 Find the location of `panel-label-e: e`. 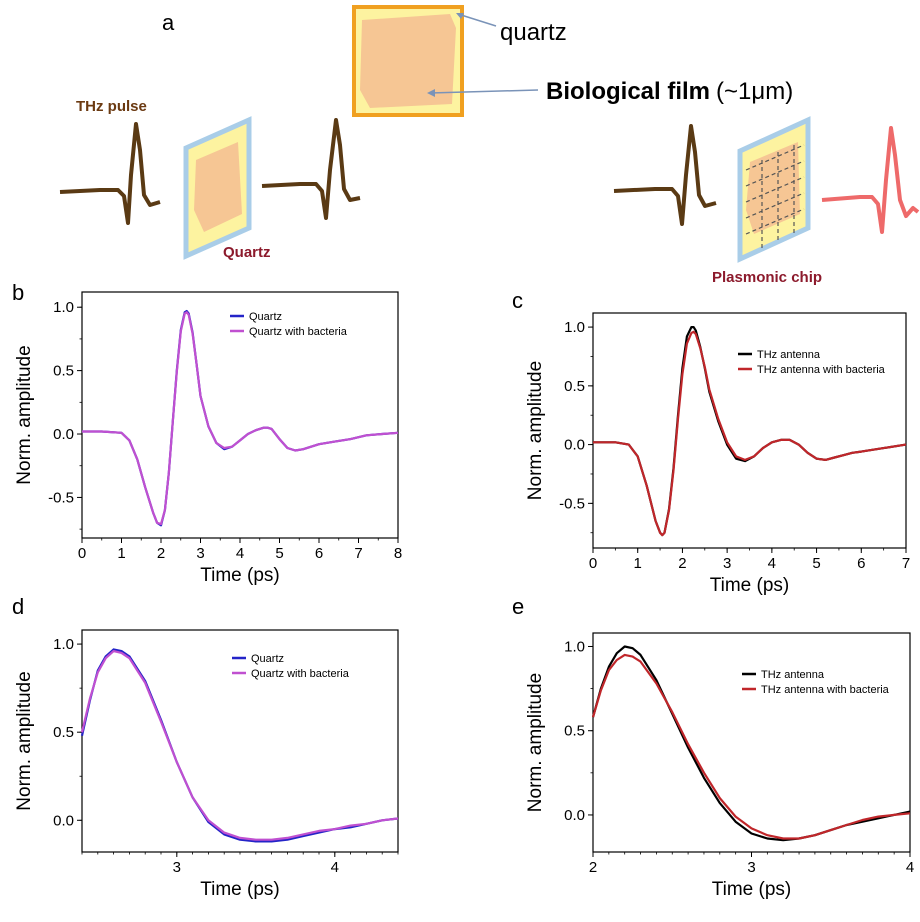

panel-label-e: e is located at coordinates (518, 606).